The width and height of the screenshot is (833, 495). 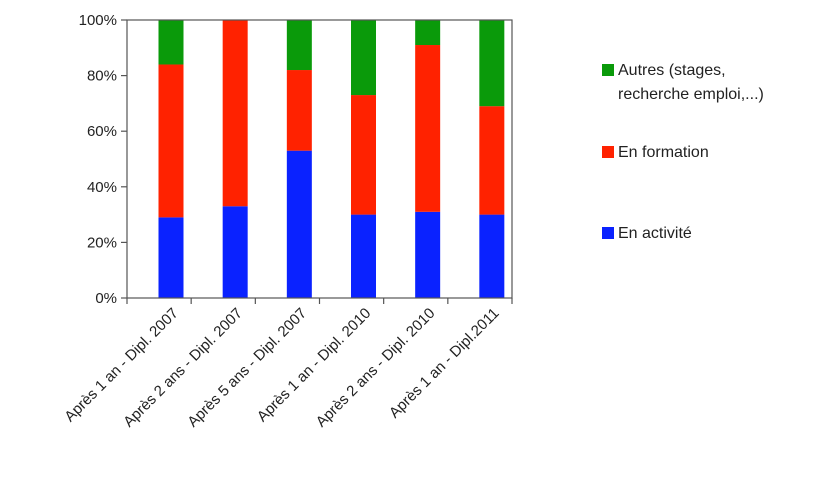 I want to click on legend-label: En activité, so click(x=655, y=233).